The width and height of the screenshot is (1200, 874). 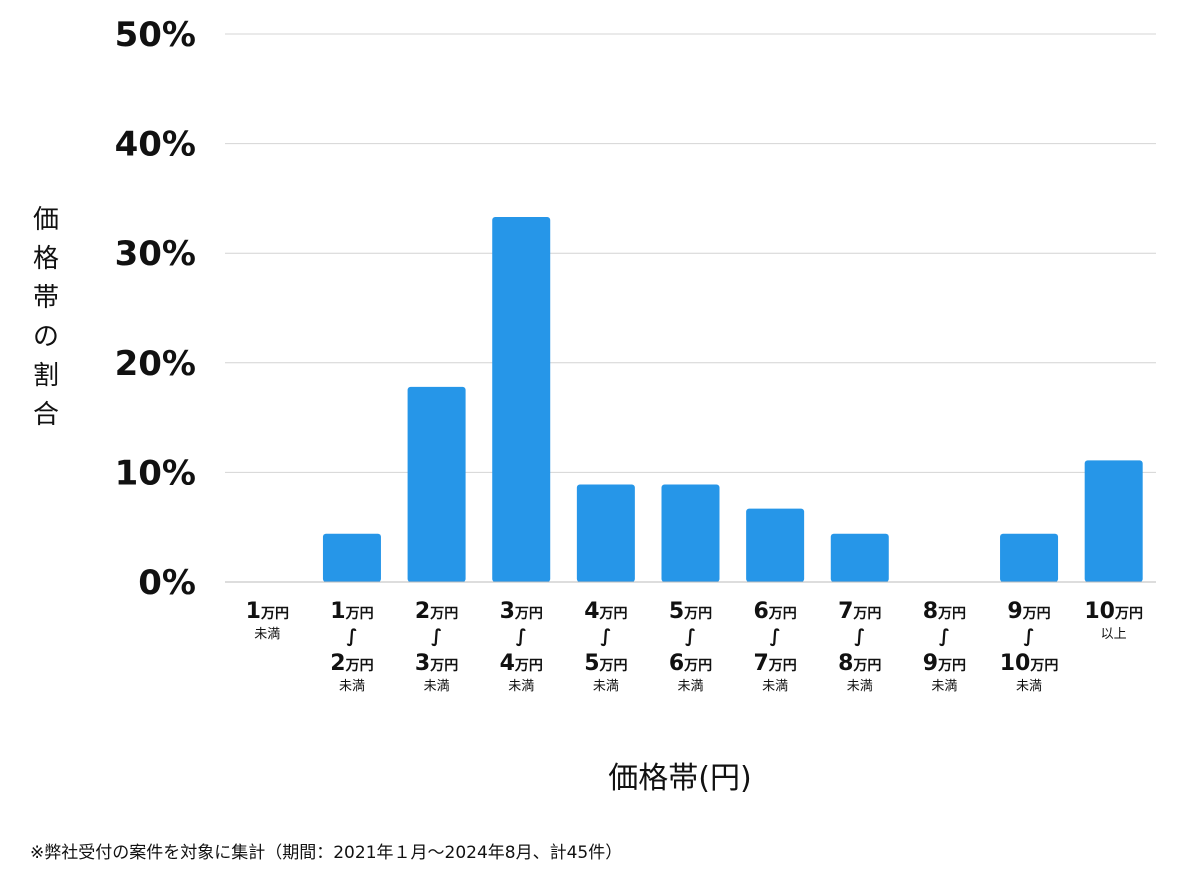 What do you see at coordinates (46, 337) in the screenshot?
I see `y-axis-title-char: の` at bounding box center [46, 337].